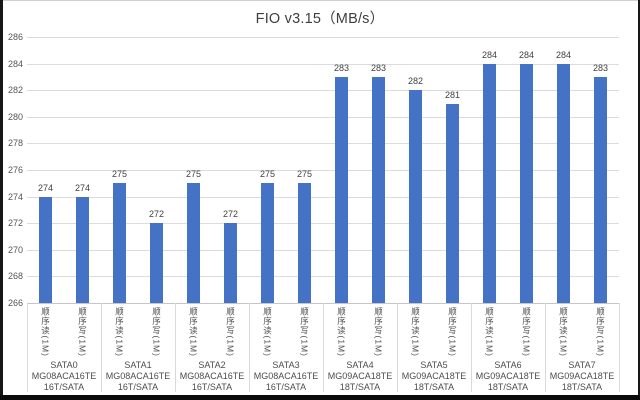 The image size is (640, 400). I want to click on bar-value-label: 282, so click(415, 81).